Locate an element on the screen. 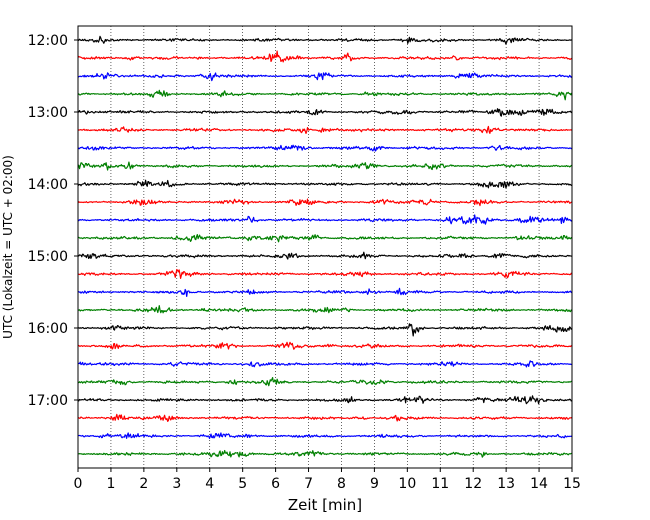 The width and height of the screenshot is (650, 520). x-tick-label: 0 is located at coordinates (78, 484).